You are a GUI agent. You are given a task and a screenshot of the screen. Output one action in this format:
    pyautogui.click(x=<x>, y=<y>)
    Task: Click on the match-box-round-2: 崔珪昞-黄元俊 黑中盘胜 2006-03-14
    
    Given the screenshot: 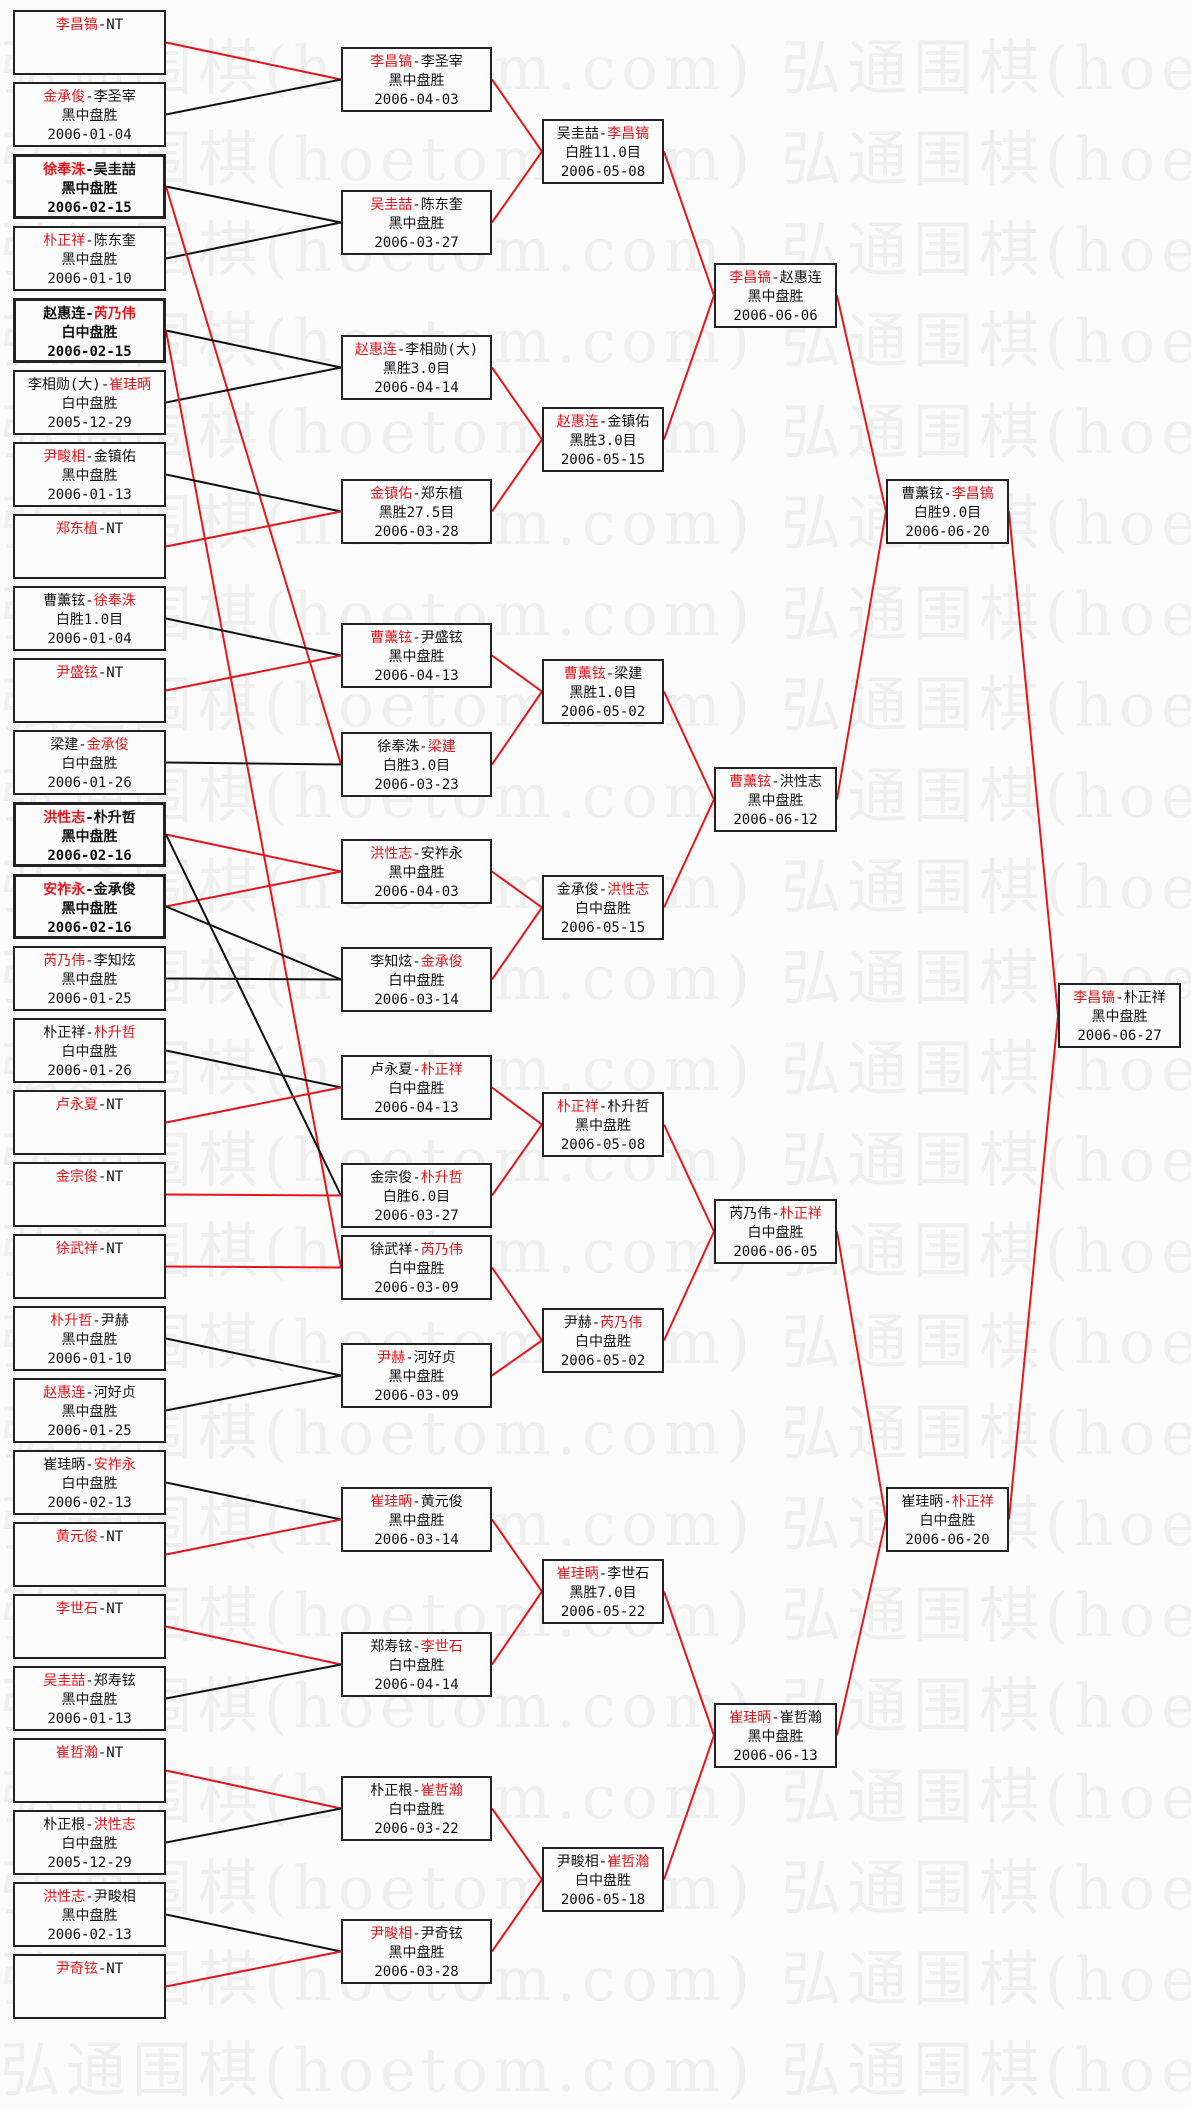 What is the action you would take?
    pyautogui.click(x=416, y=1519)
    